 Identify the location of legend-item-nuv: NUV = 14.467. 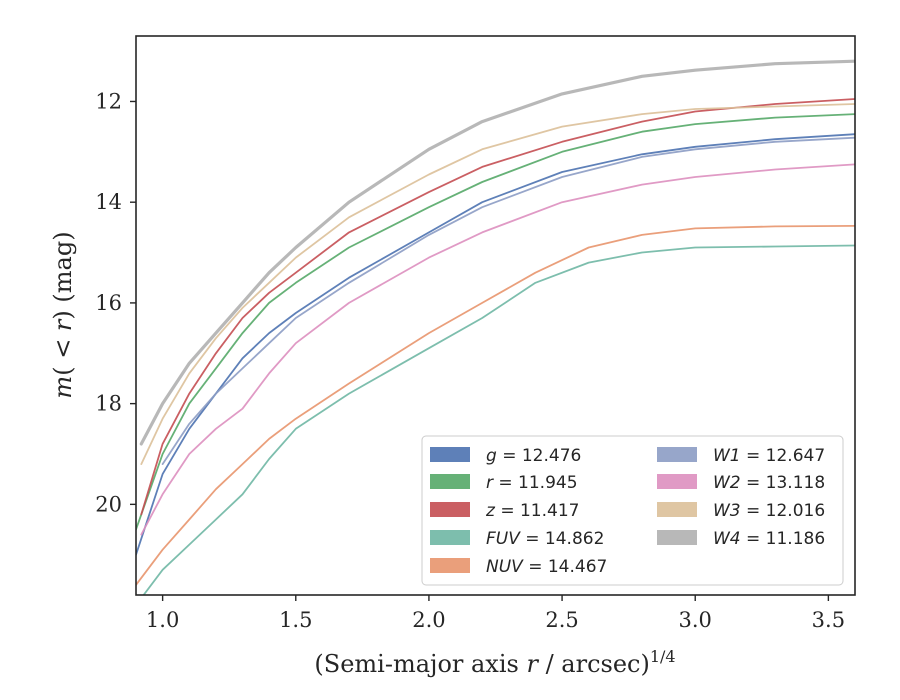
(518, 567).